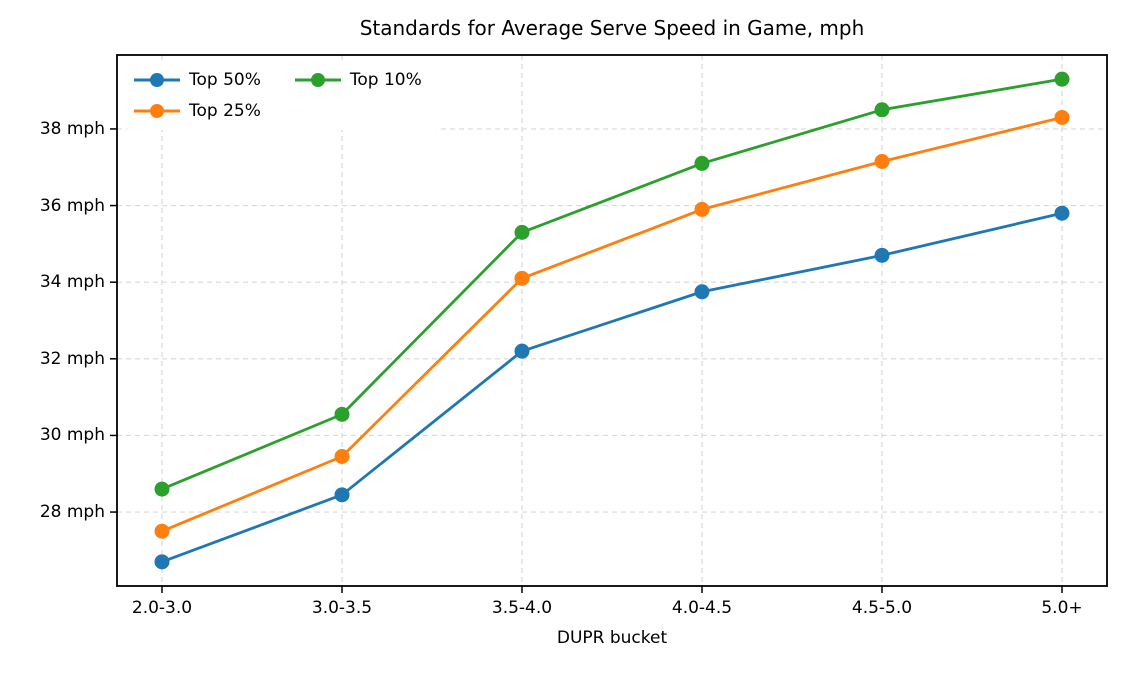 The height and width of the screenshot is (675, 1125). Describe the element at coordinates (612, 638) in the screenshot. I see `x-axis-label: DUPR bucket` at that location.